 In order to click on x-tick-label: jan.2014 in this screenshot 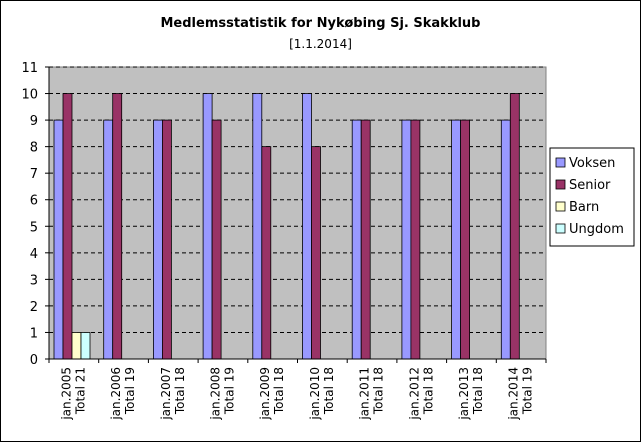, I will do `click(514, 394)`.